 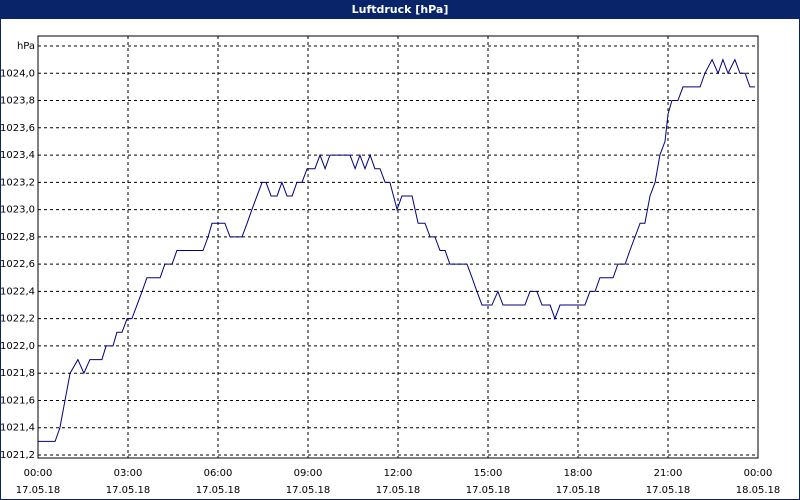 What do you see at coordinates (17, 319) in the screenshot?
I see `y-tick-label: 1022,2` at bounding box center [17, 319].